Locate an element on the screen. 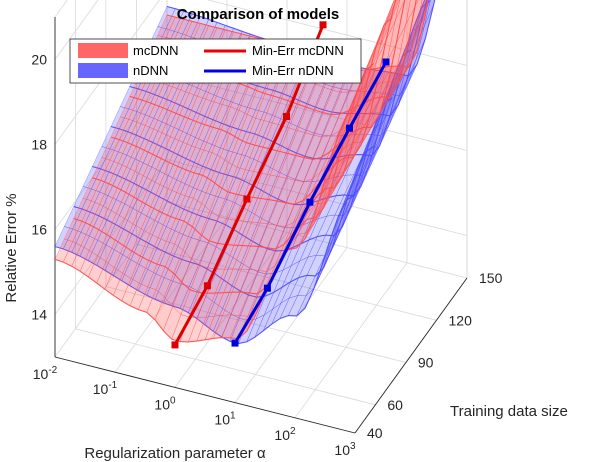  x-tick-label: 10¹ is located at coordinates (225, 419).